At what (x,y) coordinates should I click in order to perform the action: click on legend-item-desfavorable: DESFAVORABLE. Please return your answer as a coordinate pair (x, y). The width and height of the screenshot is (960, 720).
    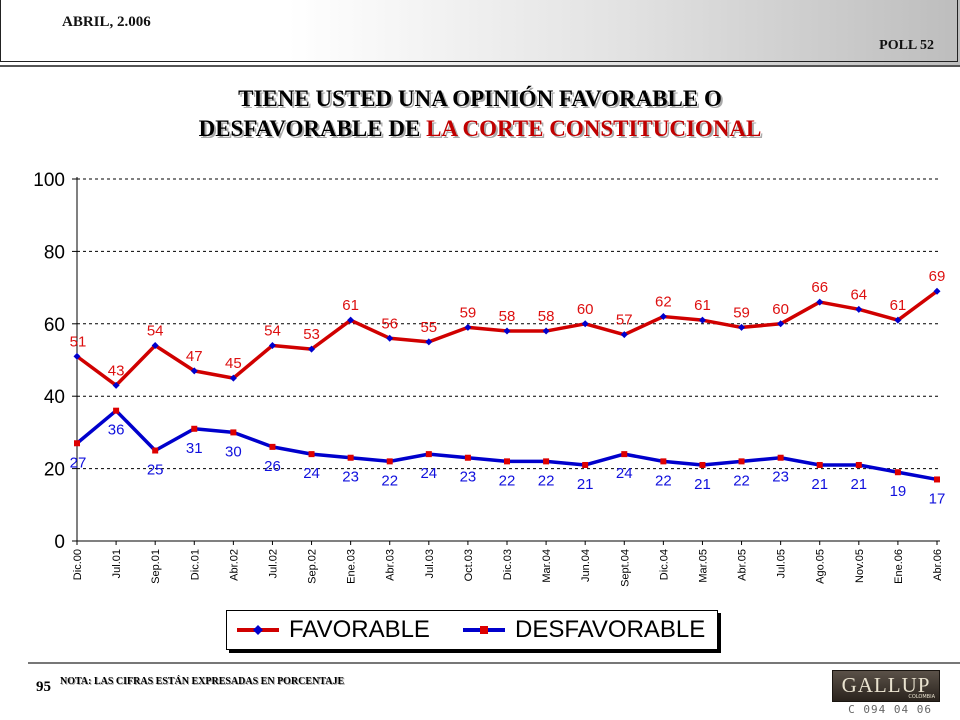
    Looking at the image, I should click on (584, 630).